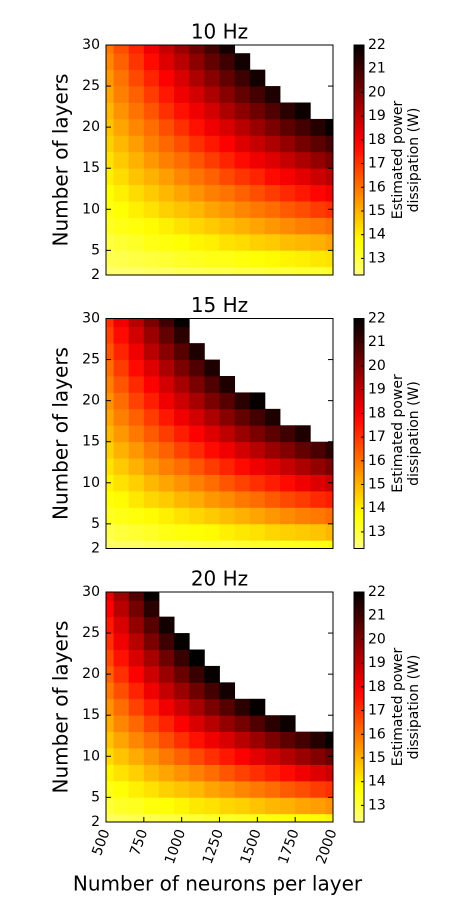  Describe the element at coordinates (377, 437) in the screenshot. I see `colorbar-tick-label: 17` at that location.